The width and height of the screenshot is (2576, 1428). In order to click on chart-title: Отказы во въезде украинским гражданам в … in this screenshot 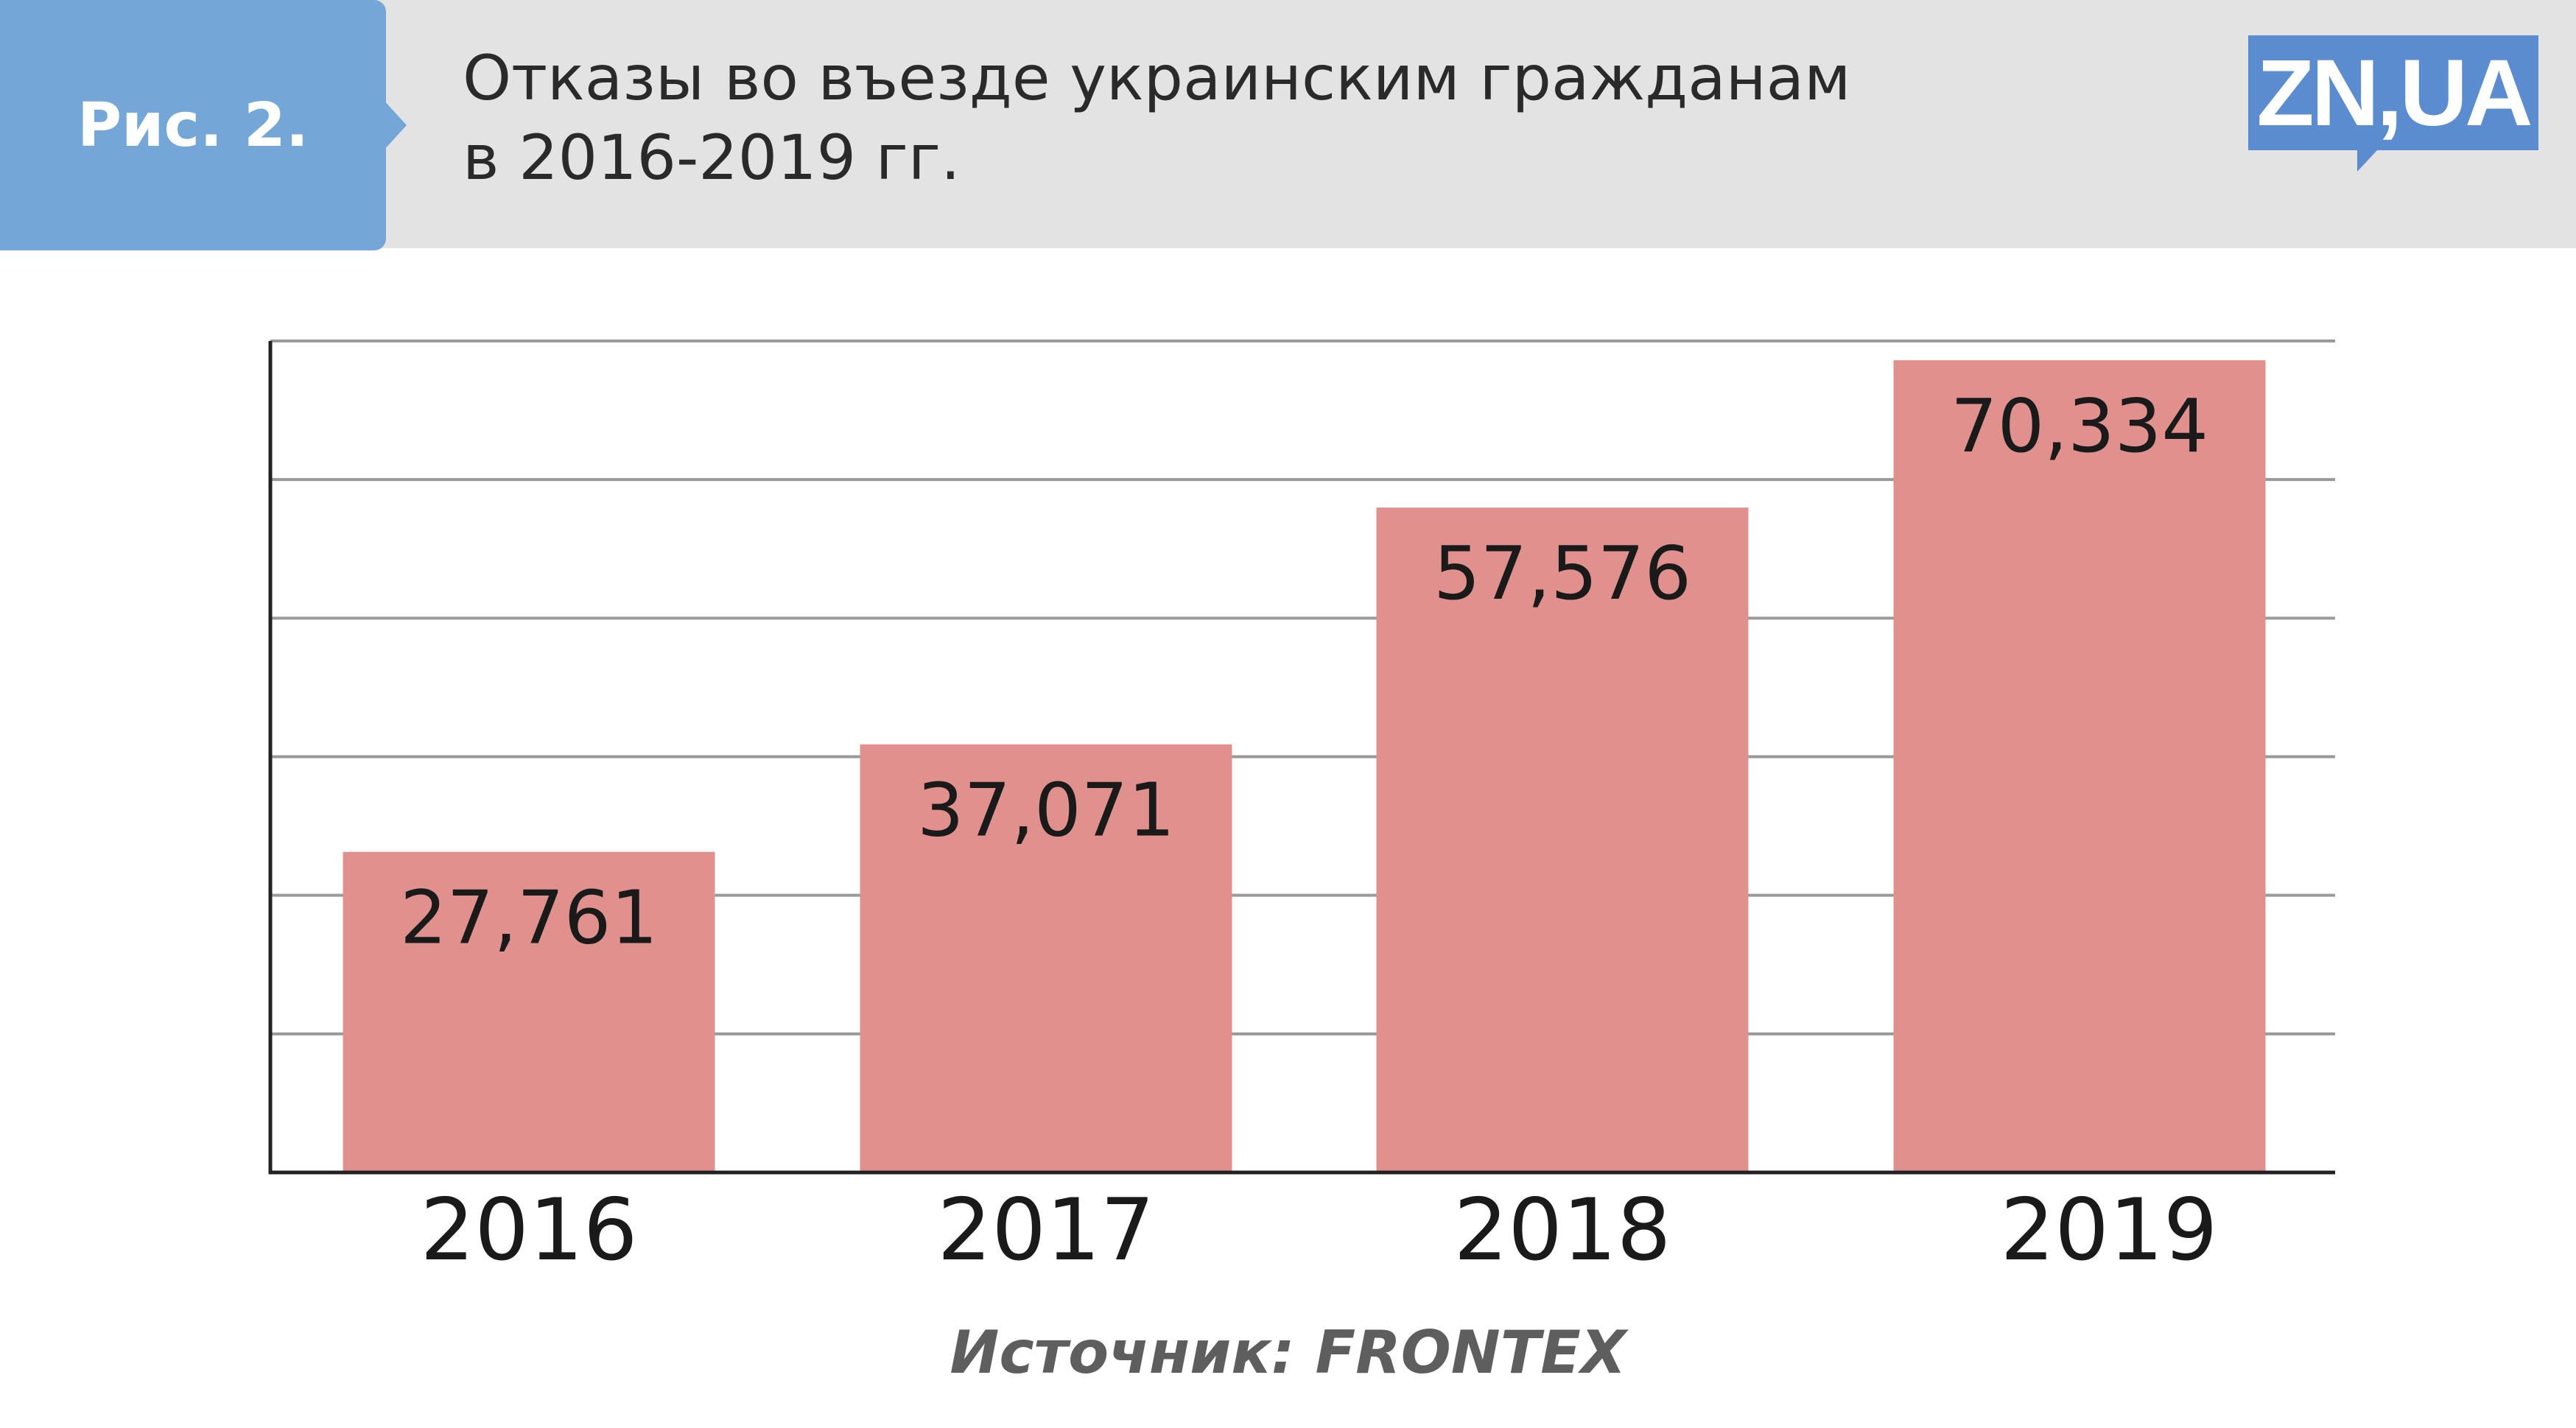, I will do `click(1310, 118)`.